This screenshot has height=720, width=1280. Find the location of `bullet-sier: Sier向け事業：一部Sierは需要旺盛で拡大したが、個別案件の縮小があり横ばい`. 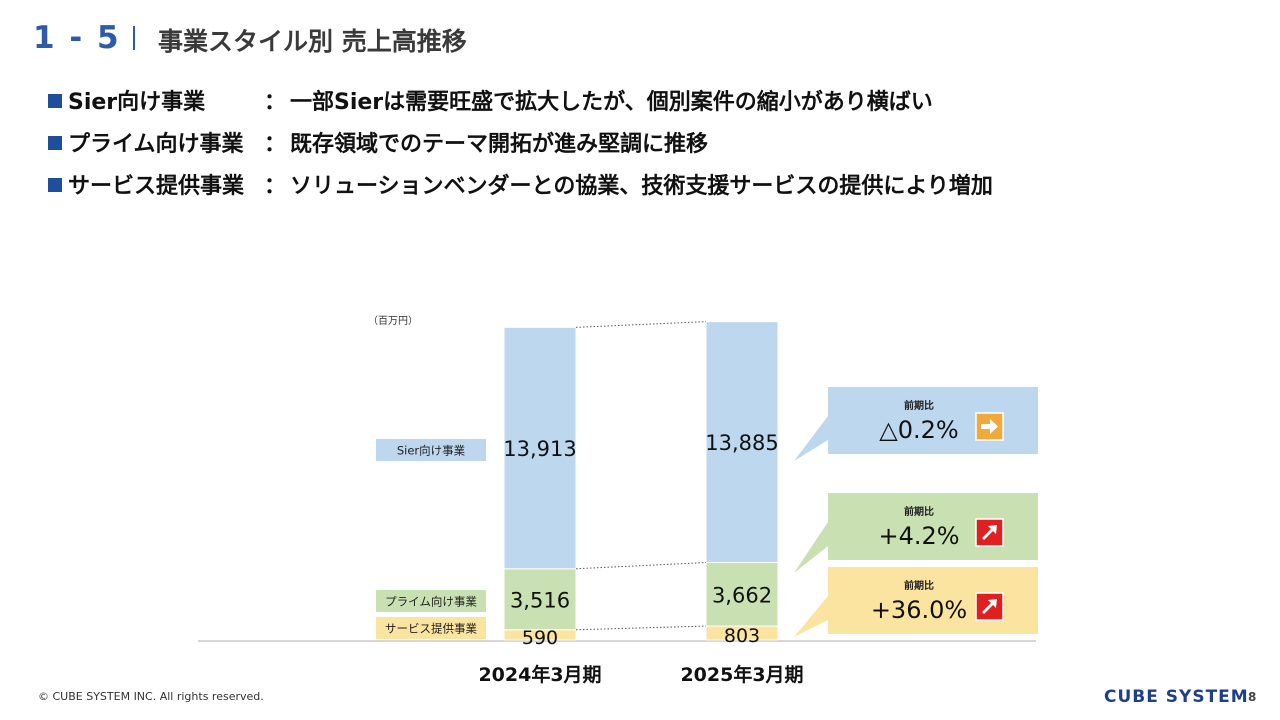

bullet-sier: Sier向け事業：一部Sierは需要旺盛で拡大したが、個別案件の縮小があり横ばい is located at coordinates (490, 100).